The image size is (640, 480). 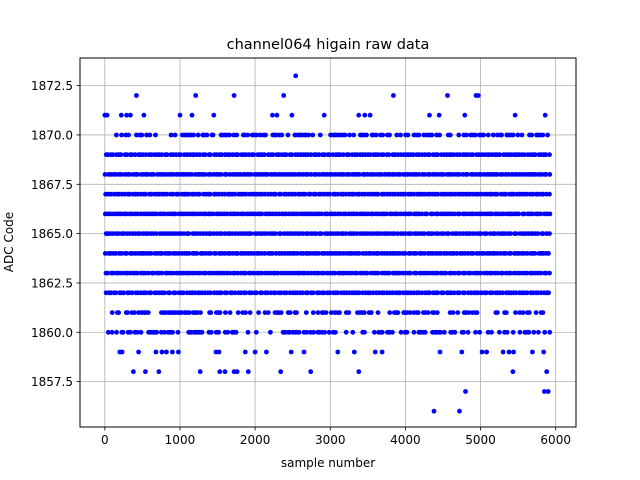 I want to click on x-tick-label: 0, so click(x=105, y=440).